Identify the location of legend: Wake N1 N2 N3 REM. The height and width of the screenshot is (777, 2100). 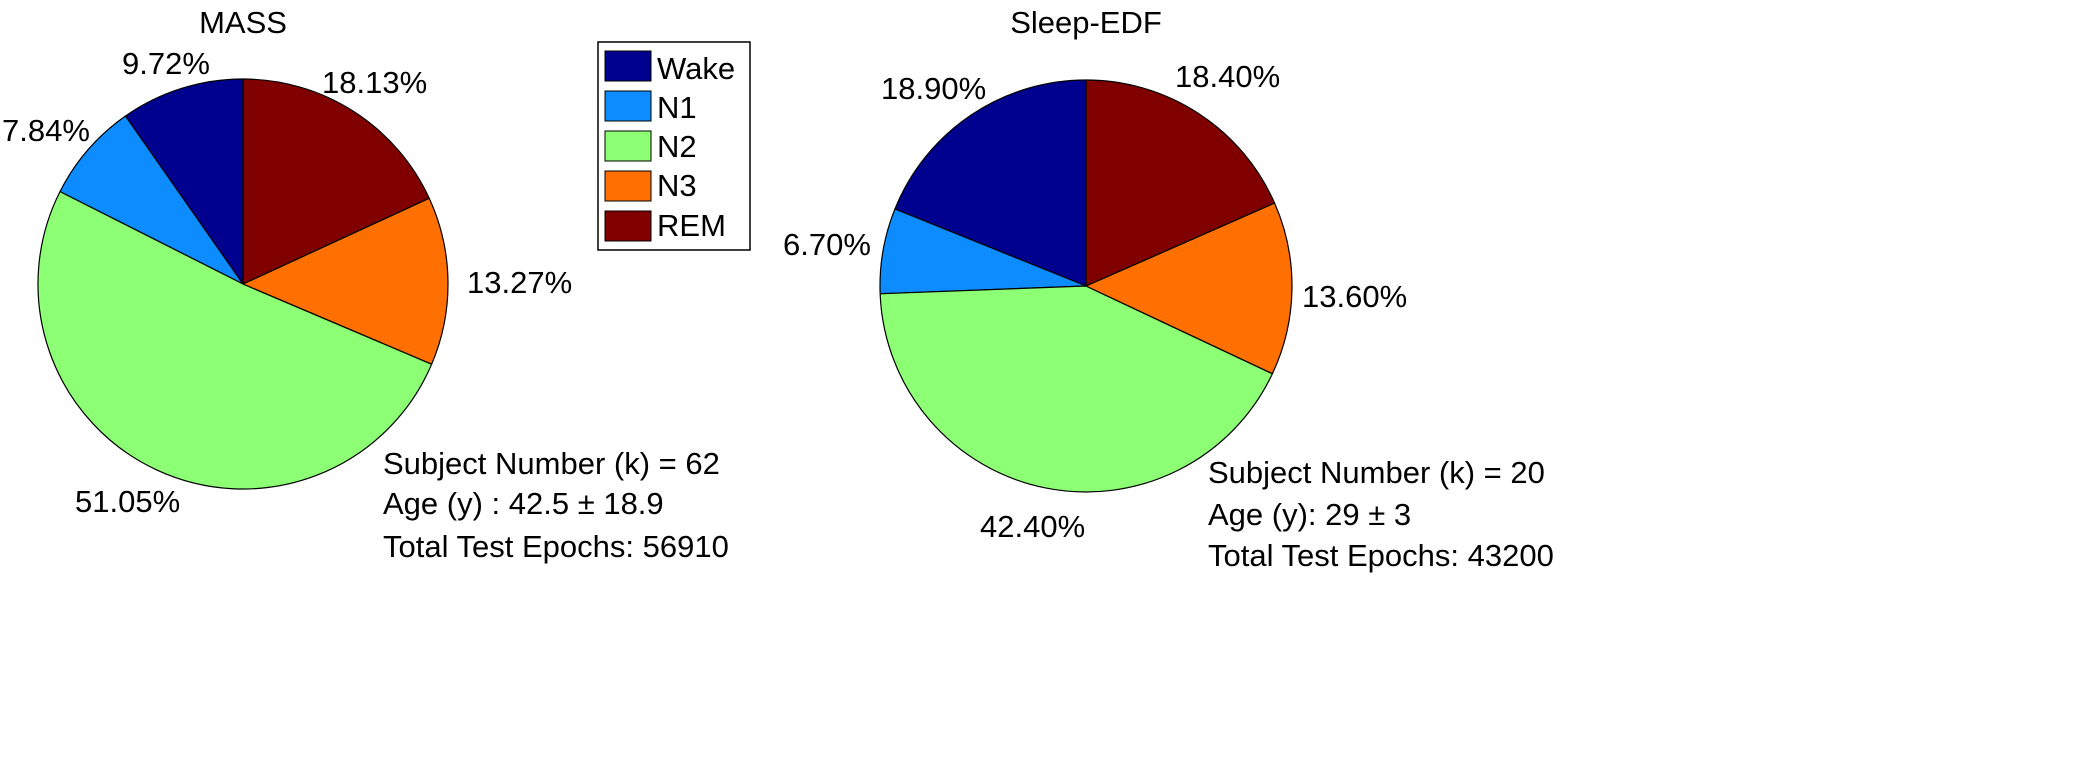
(674, 146).